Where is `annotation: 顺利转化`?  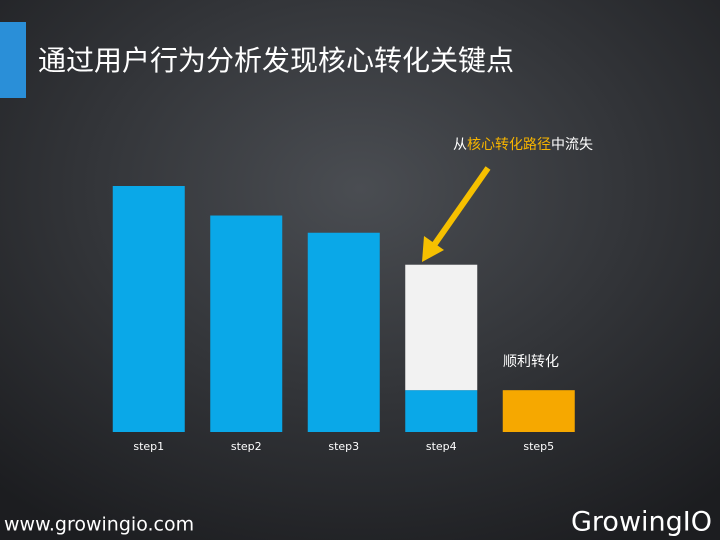 annotation: 顺利转化 is located at coordinates (531, 362).